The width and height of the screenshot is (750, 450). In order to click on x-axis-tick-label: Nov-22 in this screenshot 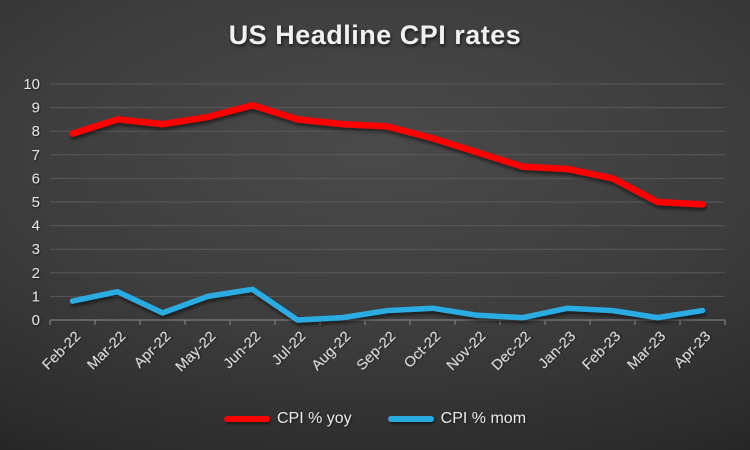, I will do `click(466, 351)`.